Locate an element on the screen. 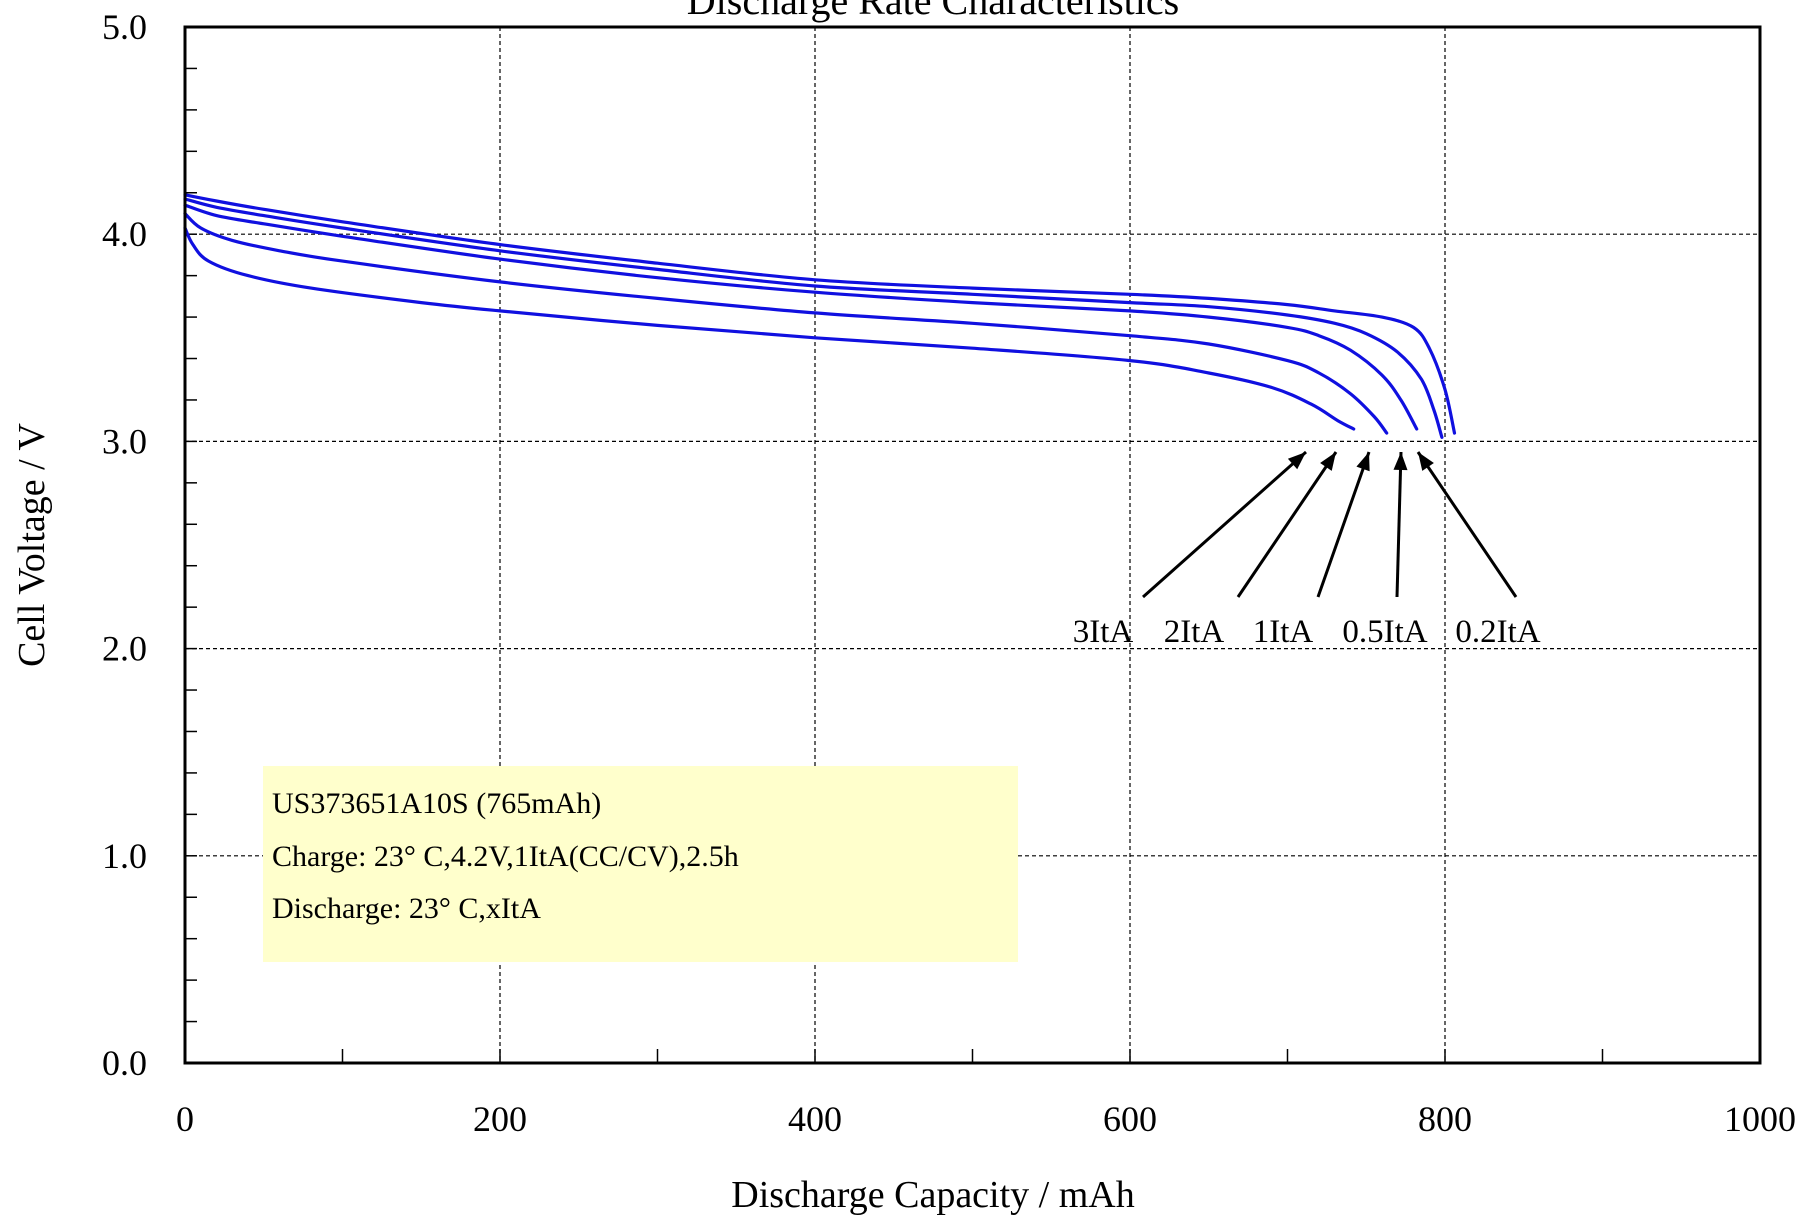  x-tick-label-5: 1000 is located at coordinates (1760, 1119).